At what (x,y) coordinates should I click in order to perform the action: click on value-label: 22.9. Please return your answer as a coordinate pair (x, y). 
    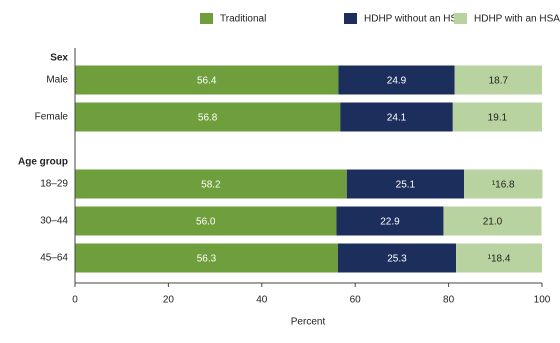
    Looking at the image, I should click on (390, 222).